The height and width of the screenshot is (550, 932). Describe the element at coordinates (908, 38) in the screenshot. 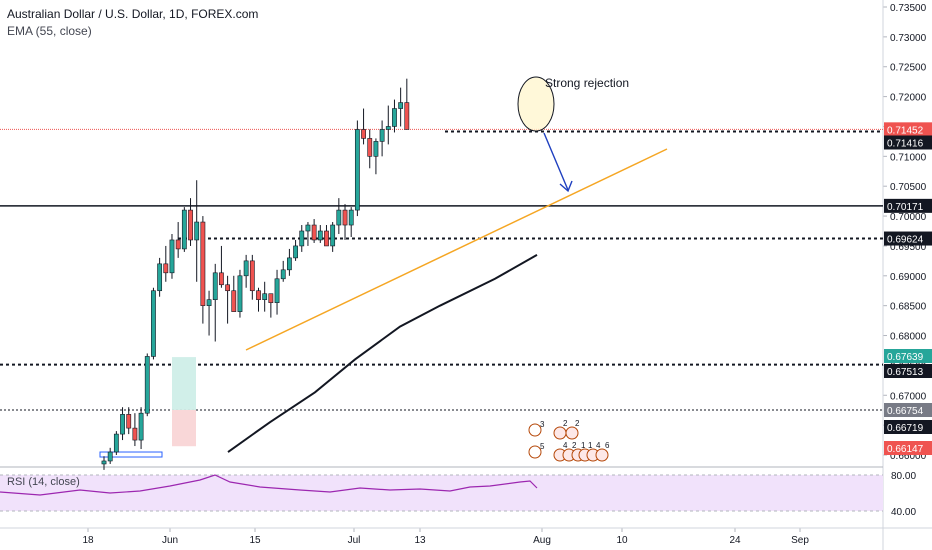

I see `price-tick-label: 0.73000` at that location.